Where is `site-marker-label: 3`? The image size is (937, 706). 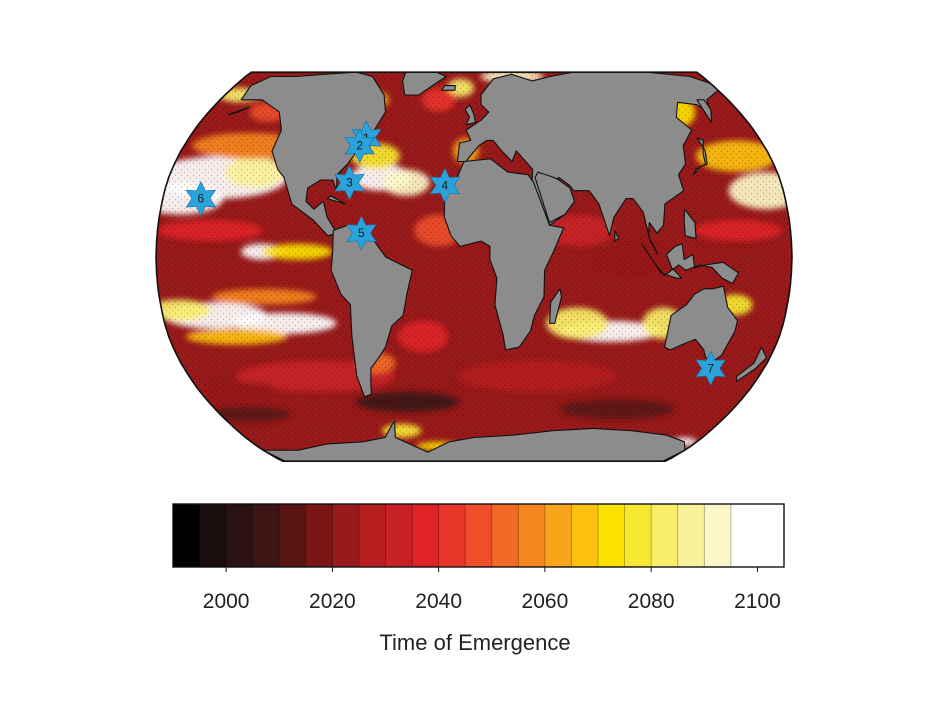 site-marker-label: 3 is located at coordinates (349, 183).